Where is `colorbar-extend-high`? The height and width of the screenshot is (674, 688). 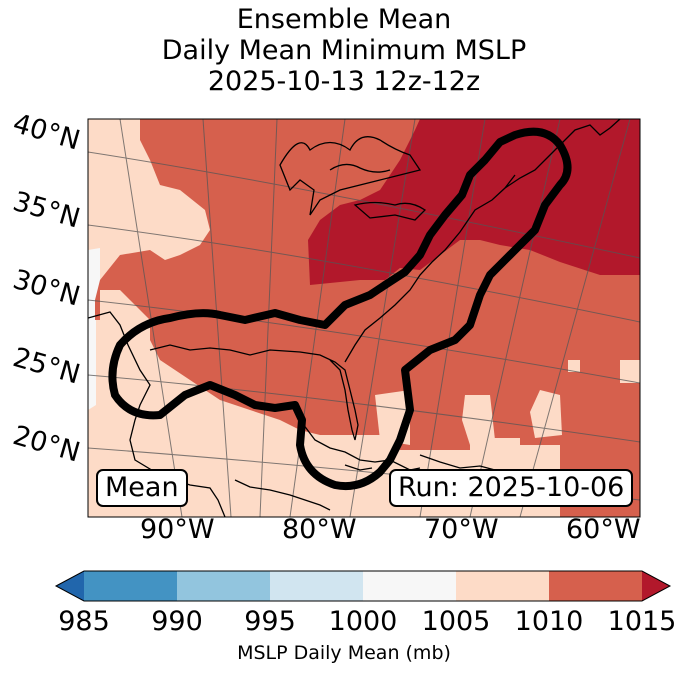 colorbar-extend-high is located at coordinates (656, 586).